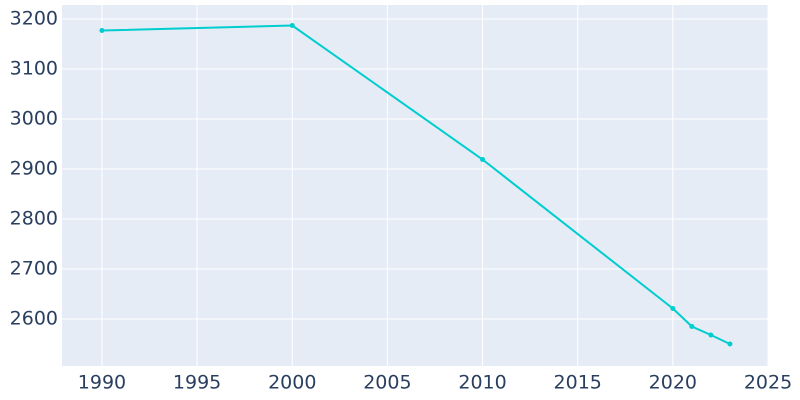  I want to click on x-tick-label: 2010, so click(482, 383).